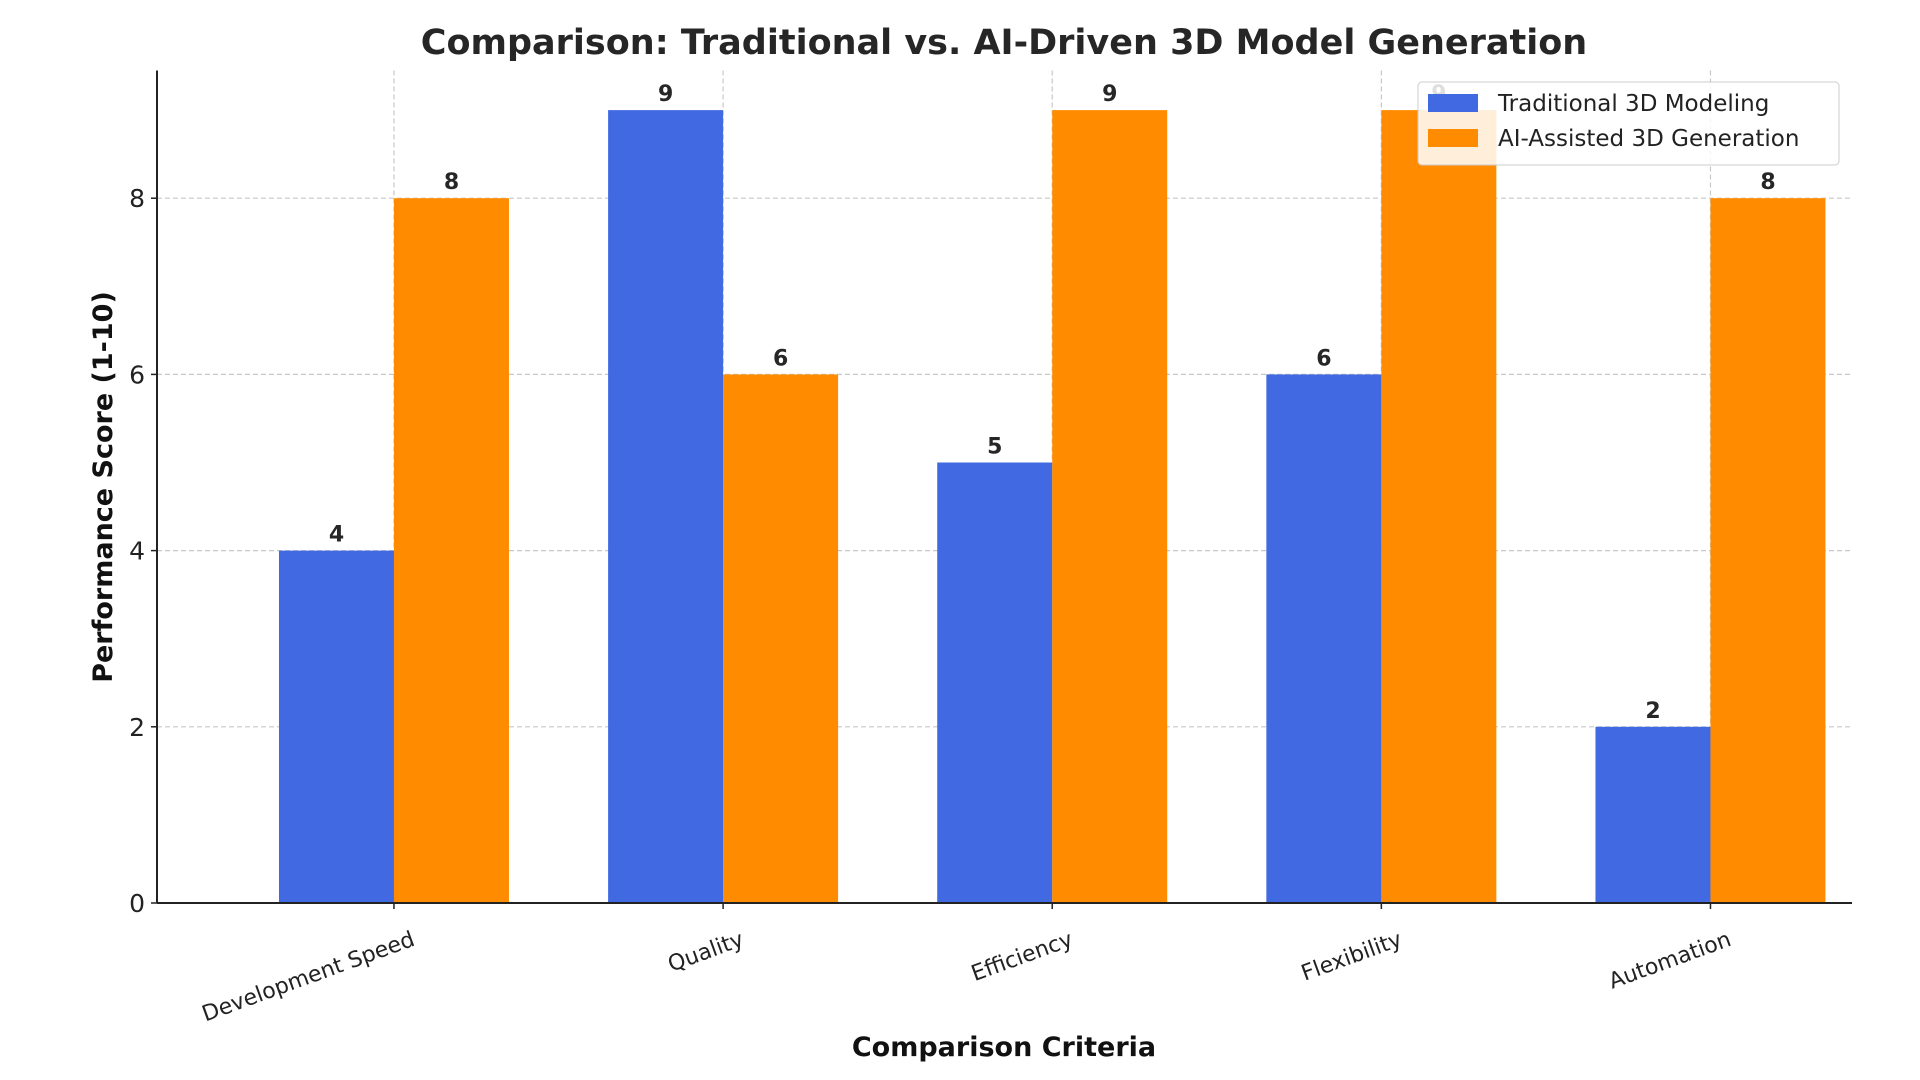 The width and height of the screenshot is (1920, 1080). I want to click on x-axis-label: Comparison Criteria, so click(1004, 1047).